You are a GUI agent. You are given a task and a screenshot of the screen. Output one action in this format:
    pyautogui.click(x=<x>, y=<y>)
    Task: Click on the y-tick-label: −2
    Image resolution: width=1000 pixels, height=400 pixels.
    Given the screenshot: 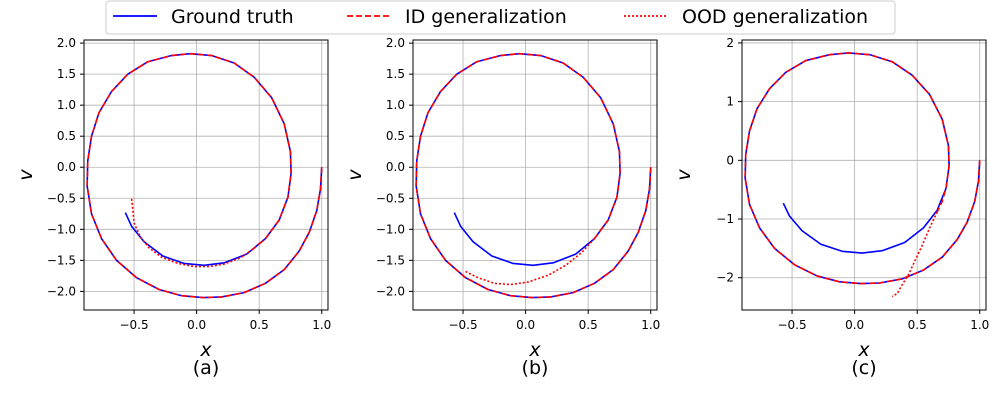 What is the action you would take?
    pyautogui.click(x=725, y=278)
    